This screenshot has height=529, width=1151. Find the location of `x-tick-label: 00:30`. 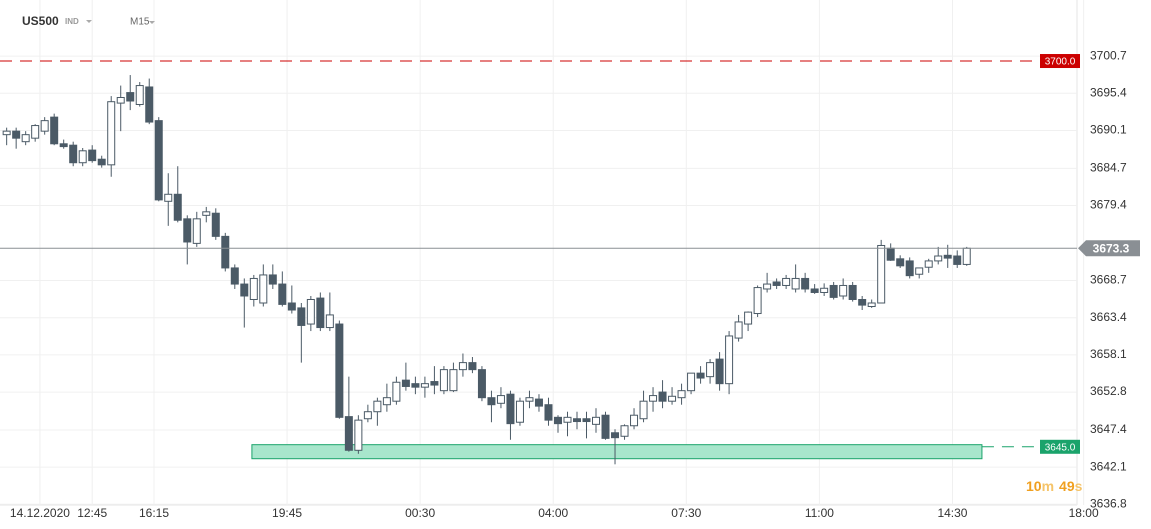

x-tick-label: 00:30 is located at coordinates (420, 513).